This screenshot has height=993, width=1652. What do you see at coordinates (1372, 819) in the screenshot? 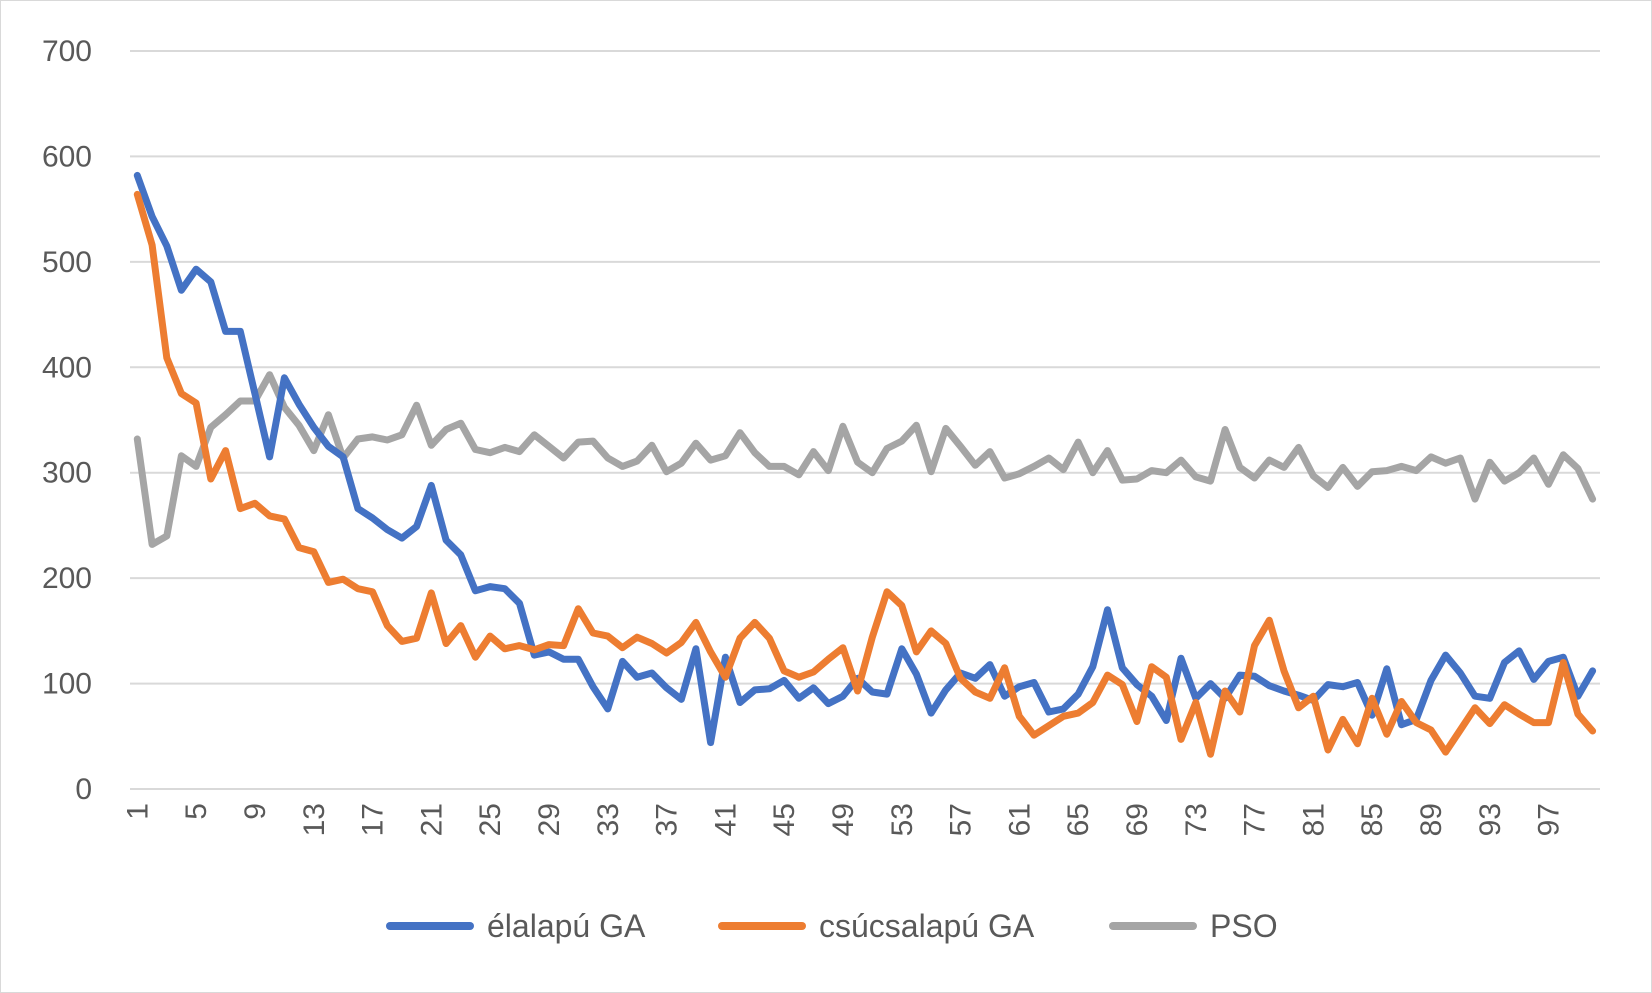
I see `x-tick-label: 85` at bounding box center [1372, 819].